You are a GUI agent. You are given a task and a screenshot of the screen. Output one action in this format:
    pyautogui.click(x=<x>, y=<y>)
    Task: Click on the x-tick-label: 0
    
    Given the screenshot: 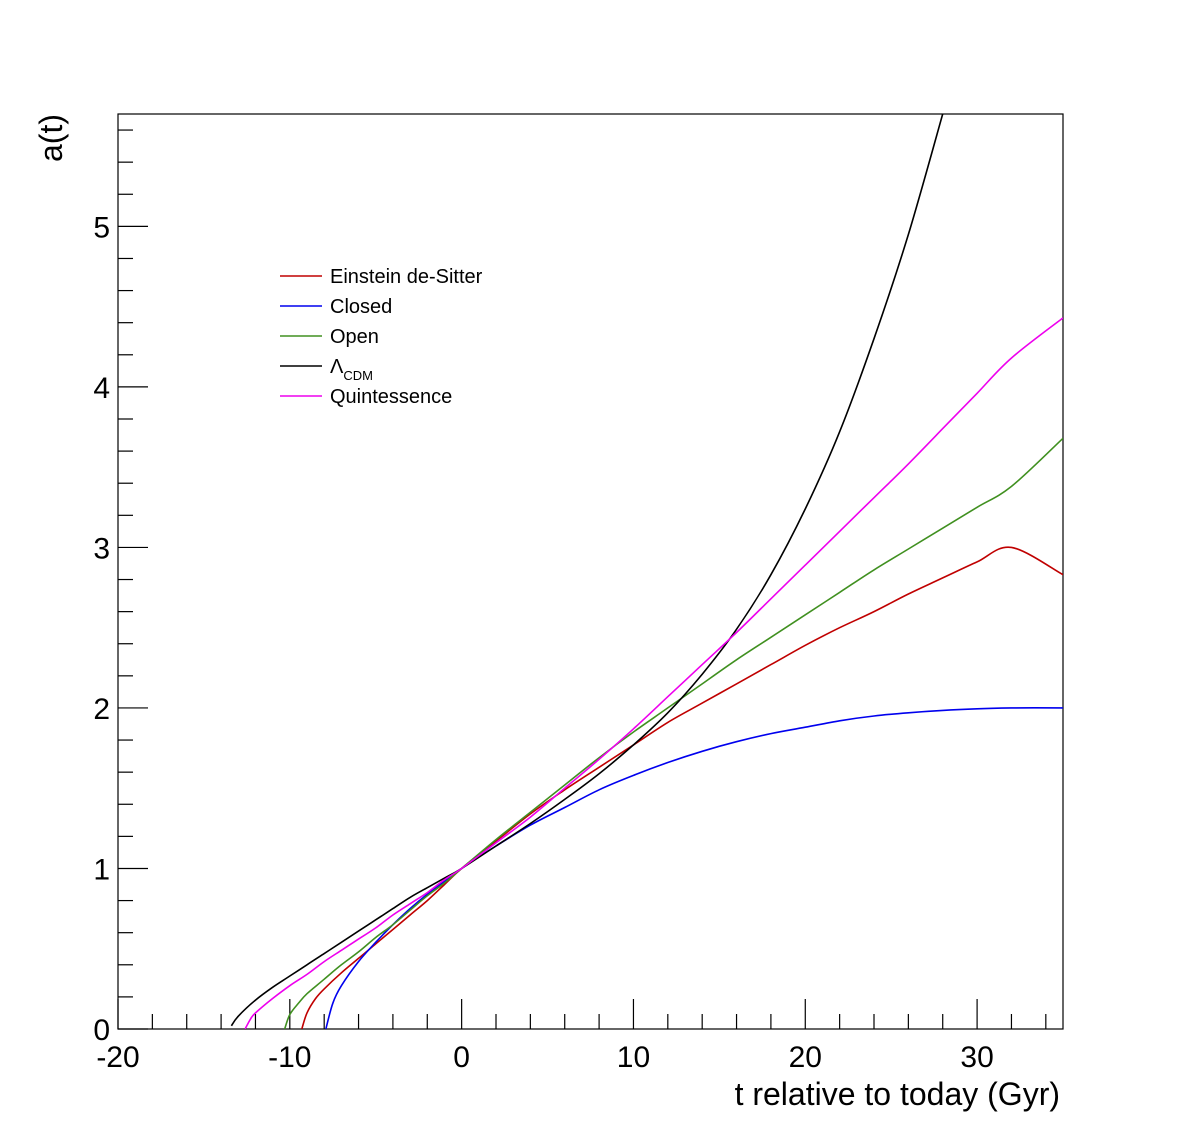 What is the action you would take?
    pyautogui.click(x=461, y=1057)
    